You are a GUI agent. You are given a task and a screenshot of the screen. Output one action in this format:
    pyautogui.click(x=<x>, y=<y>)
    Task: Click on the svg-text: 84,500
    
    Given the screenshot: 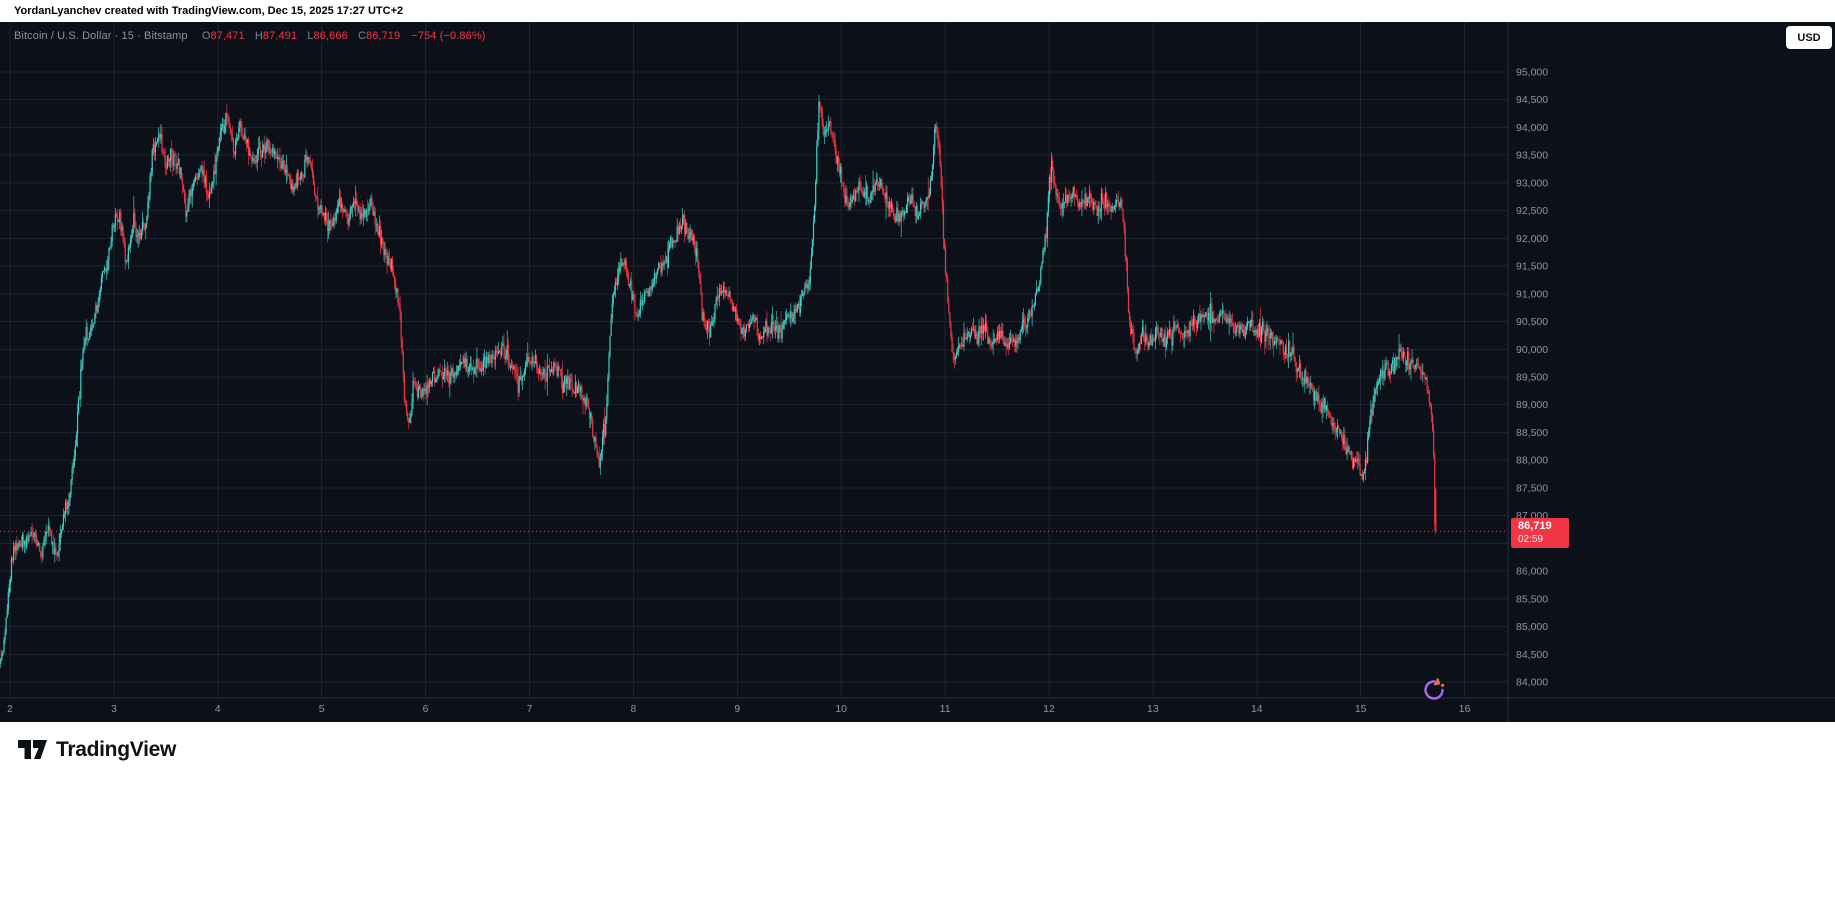 What is the action you would take?
    pyautogui.click(x=1532, y=655)
    